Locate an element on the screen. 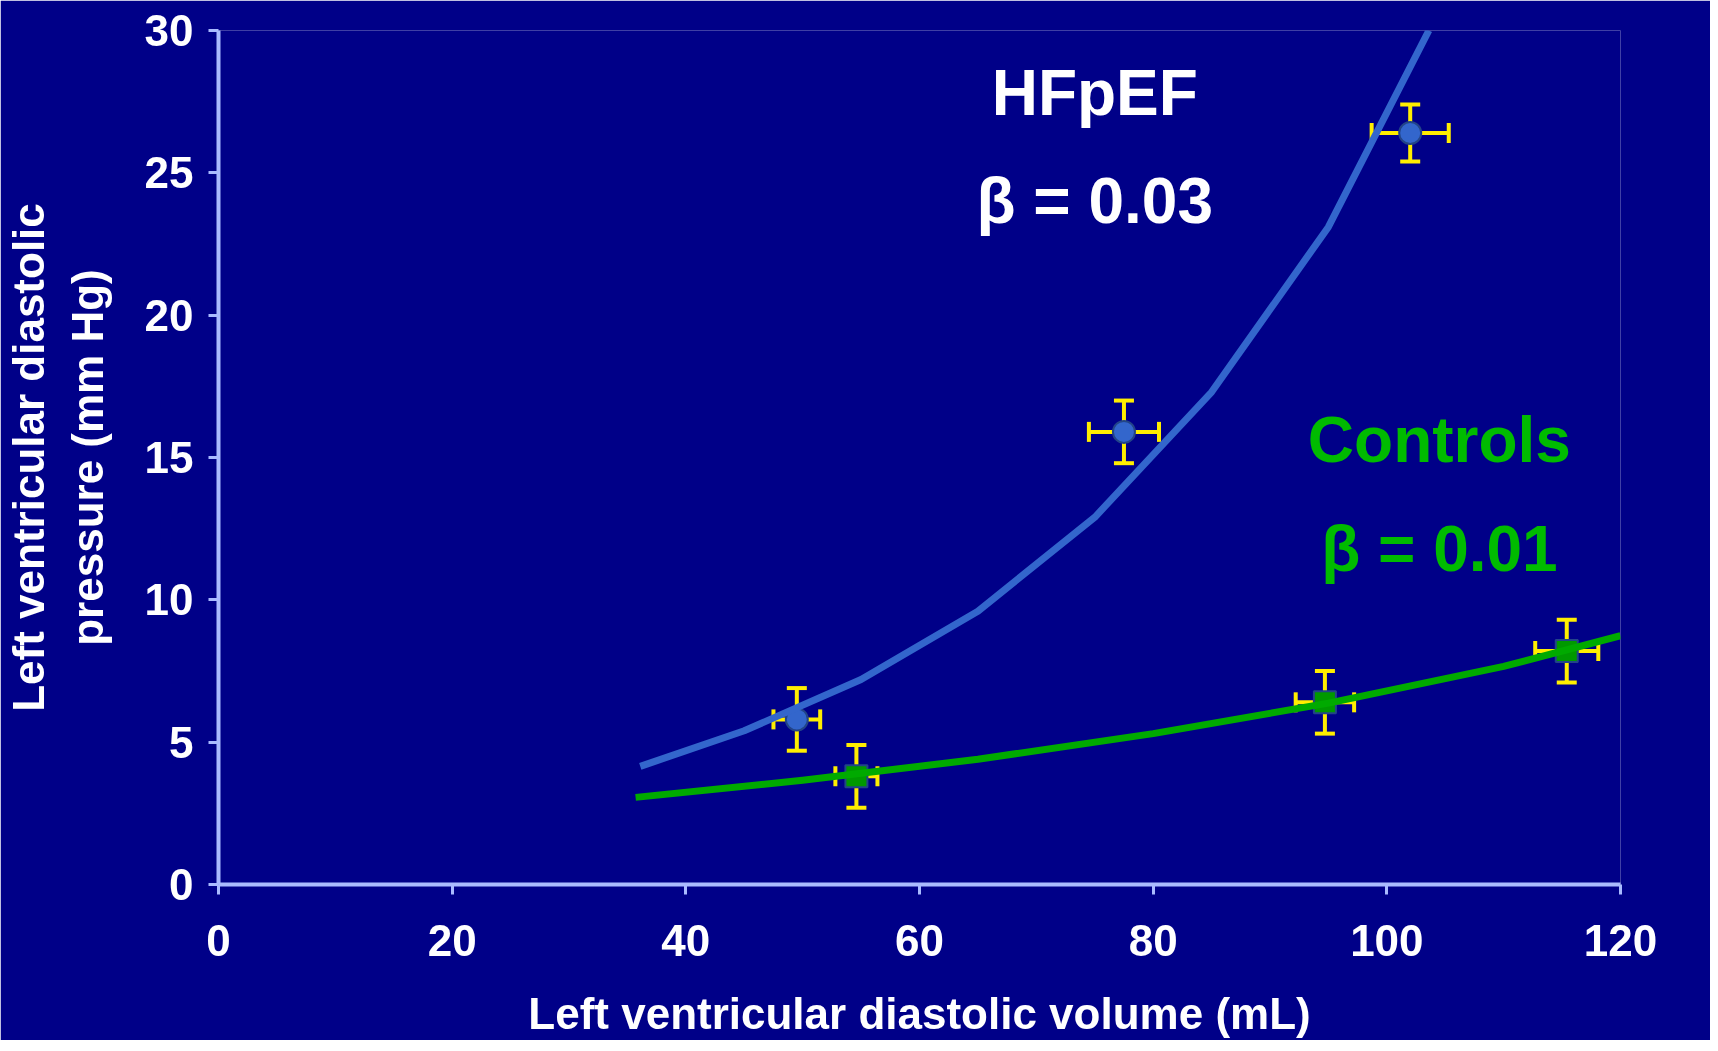  x-tick-label: 60 is located at coordinates (919, 940).